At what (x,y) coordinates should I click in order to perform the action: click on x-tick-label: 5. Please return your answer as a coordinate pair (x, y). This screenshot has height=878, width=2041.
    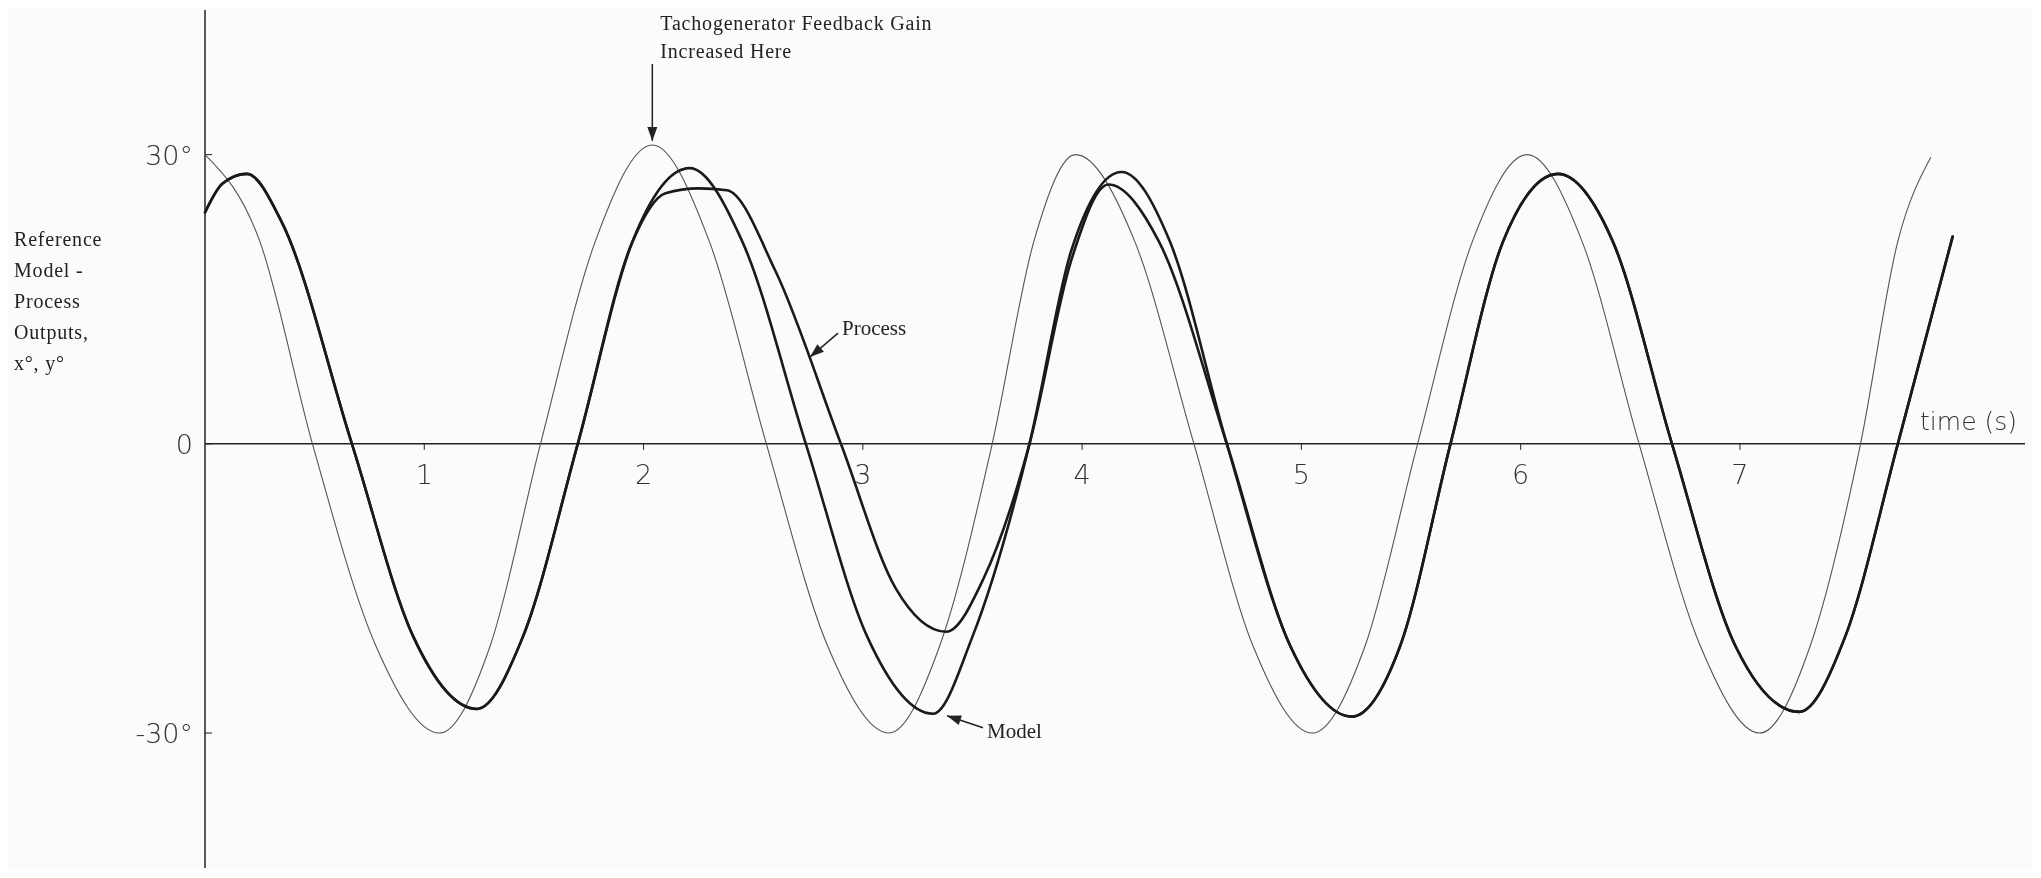
    Looking at the image, I should click on (1301, 474).